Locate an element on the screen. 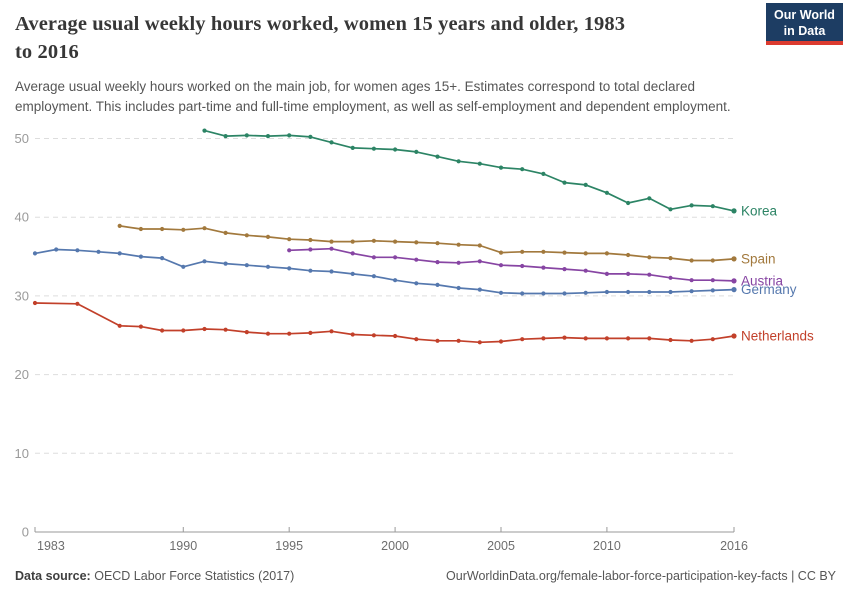 This screenshot has height=600, width=850. series-germany: Germany is located at coordinates (414, 272).